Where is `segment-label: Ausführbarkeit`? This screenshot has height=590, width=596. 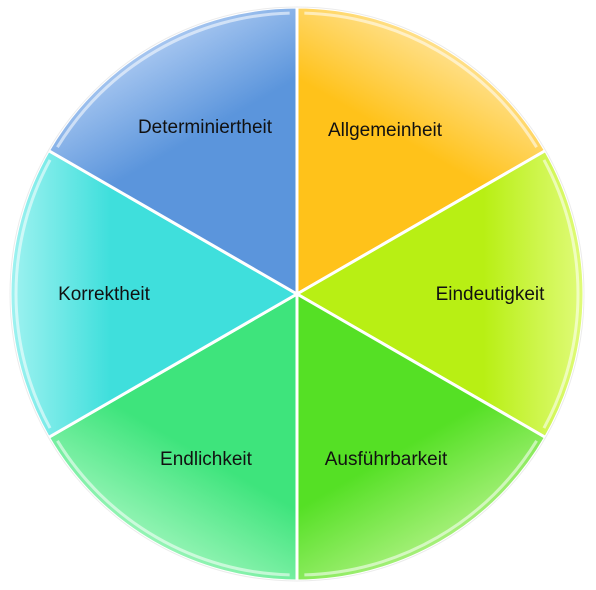
segment-label: Ausführbarkeit is located at coordinates (386, 459).